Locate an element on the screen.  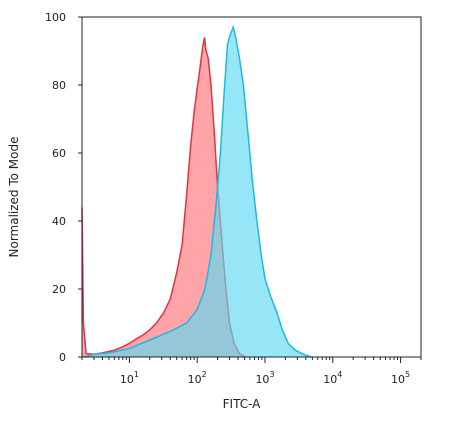
x-tick-label: 10¹ is located at coordinates (129, 378).